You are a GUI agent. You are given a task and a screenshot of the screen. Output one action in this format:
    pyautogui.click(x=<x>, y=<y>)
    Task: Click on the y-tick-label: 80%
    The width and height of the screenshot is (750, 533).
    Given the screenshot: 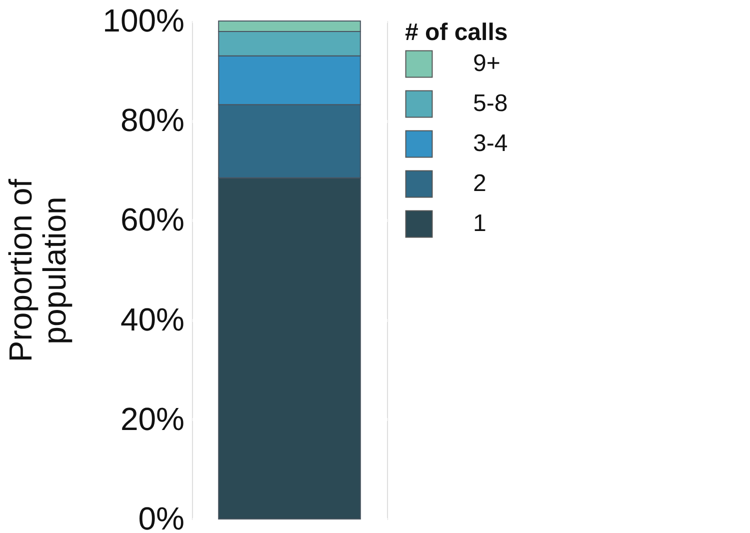 What is the action you would take?
    pyautogui.click(x=152, y=120)
    